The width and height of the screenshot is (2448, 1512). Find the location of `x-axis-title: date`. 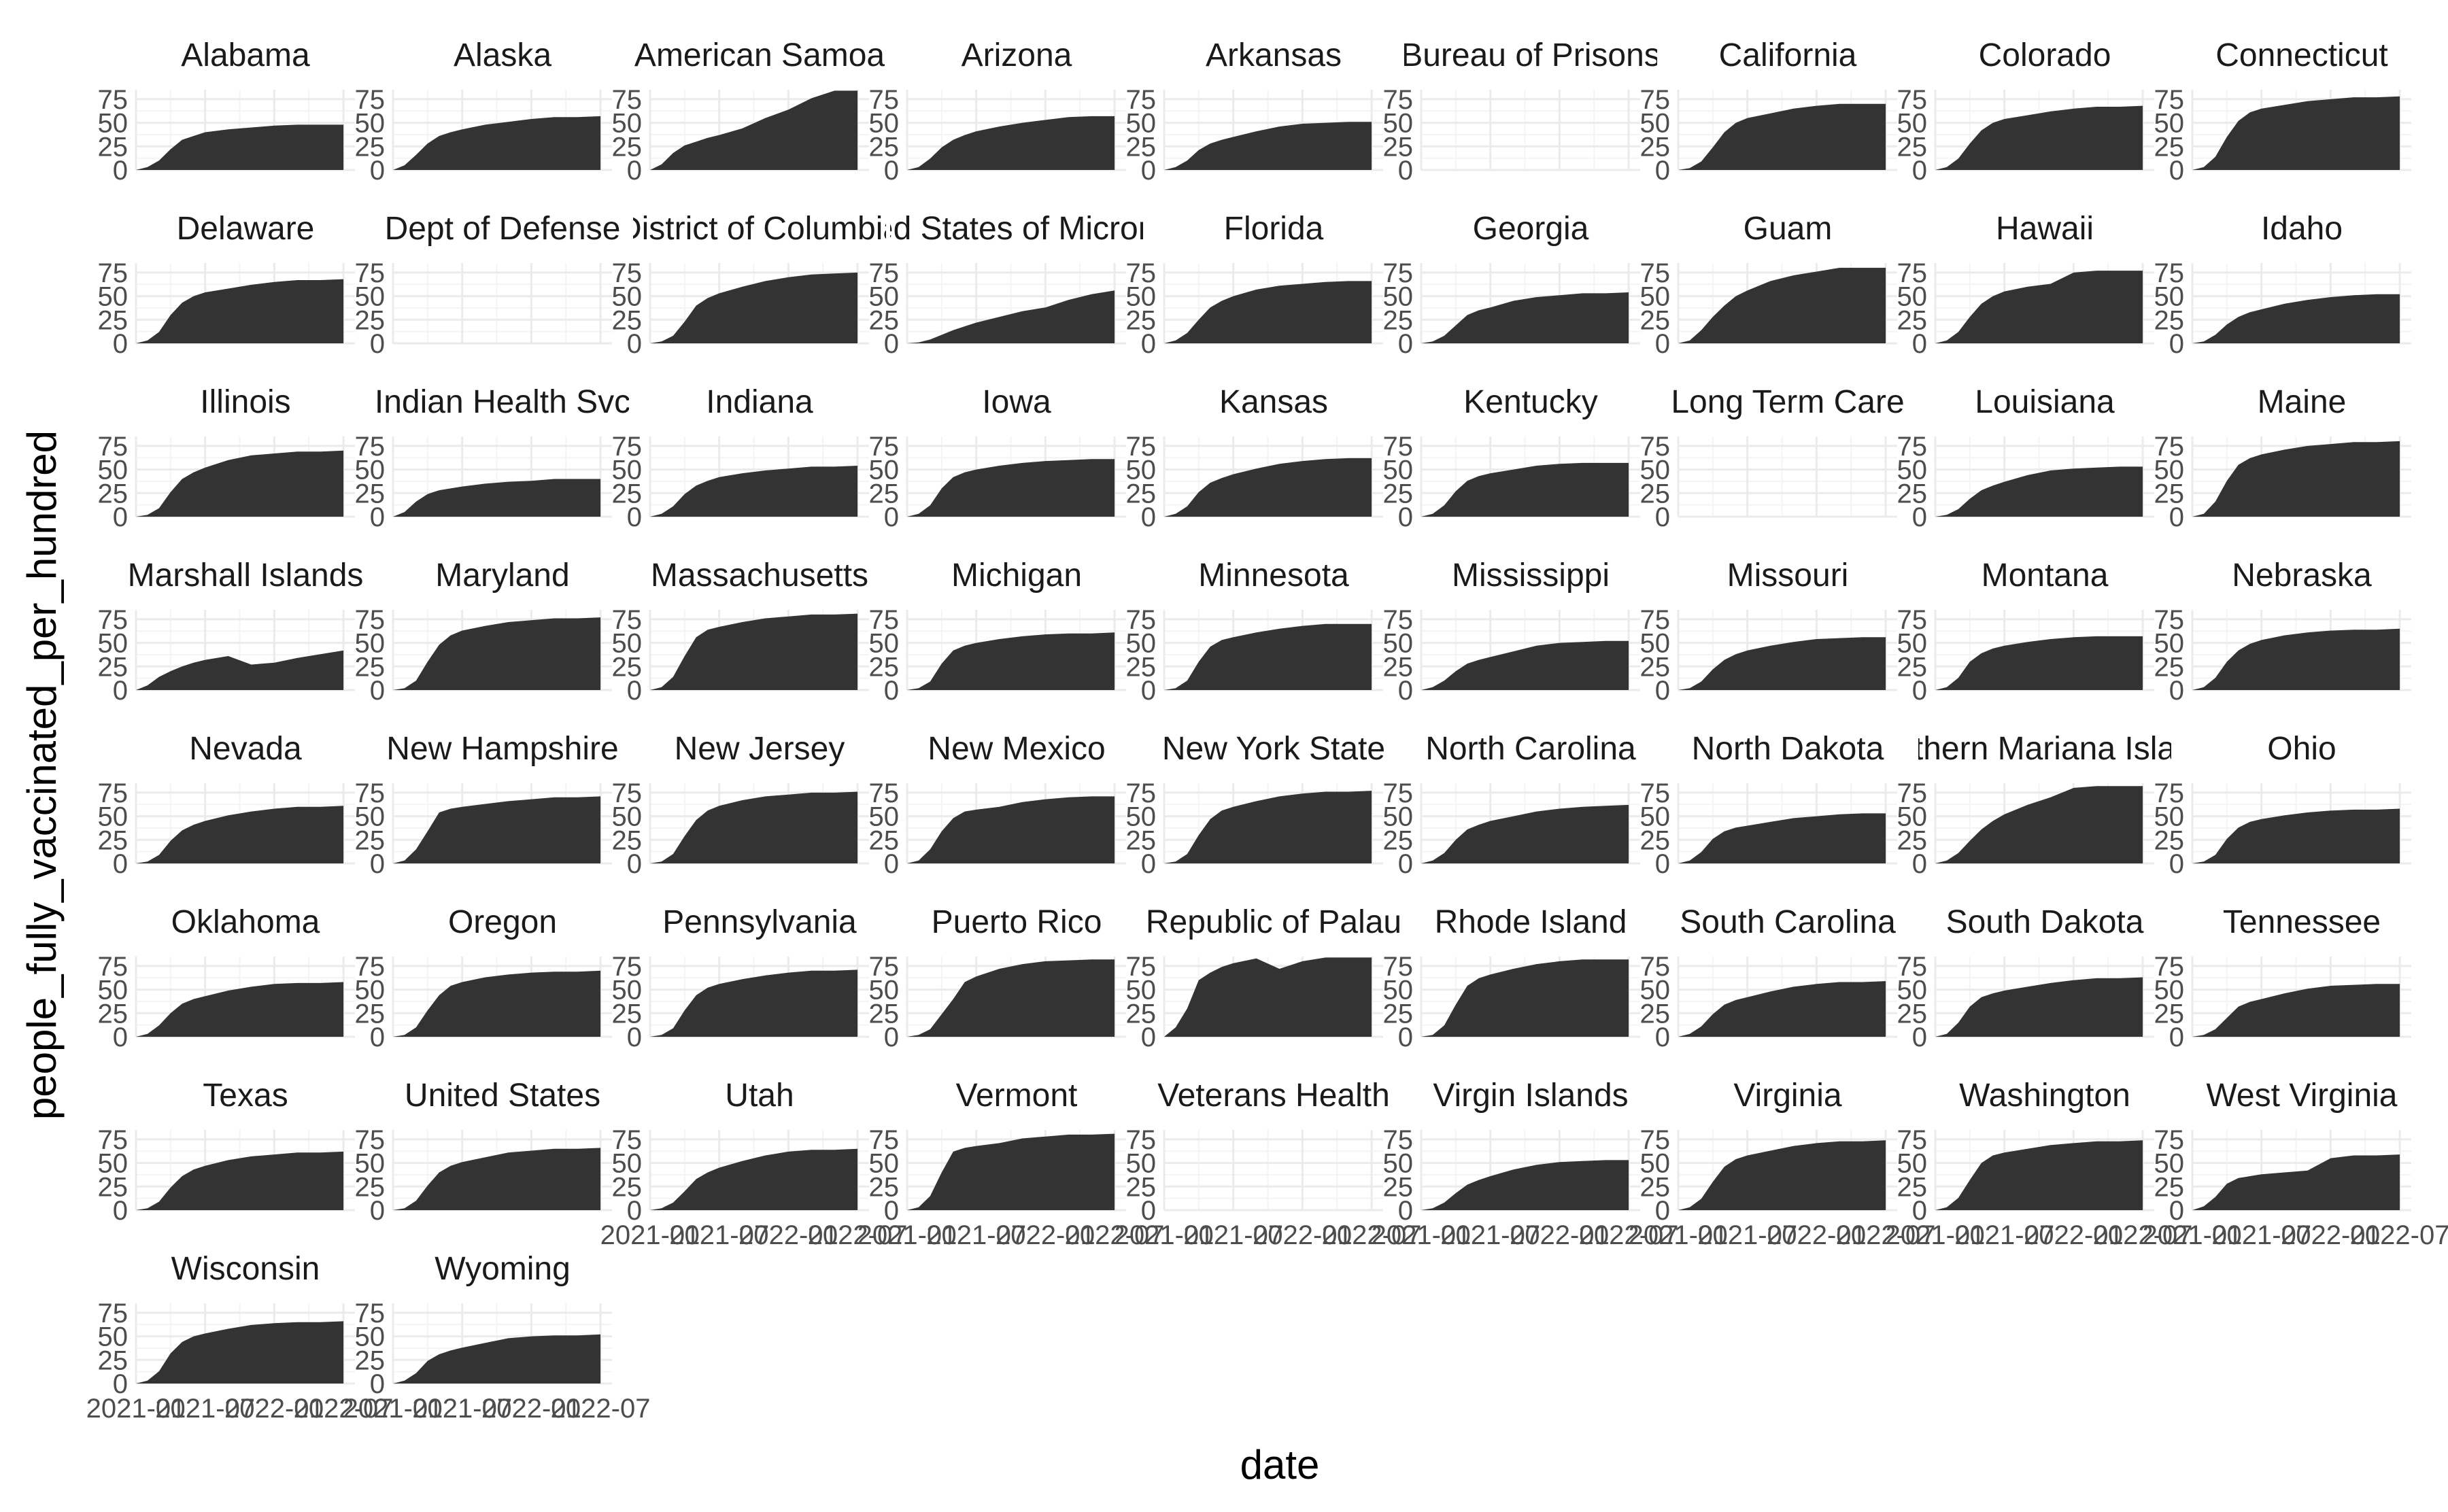

x-axis-title: date is located at coordinates (1280, 1465).